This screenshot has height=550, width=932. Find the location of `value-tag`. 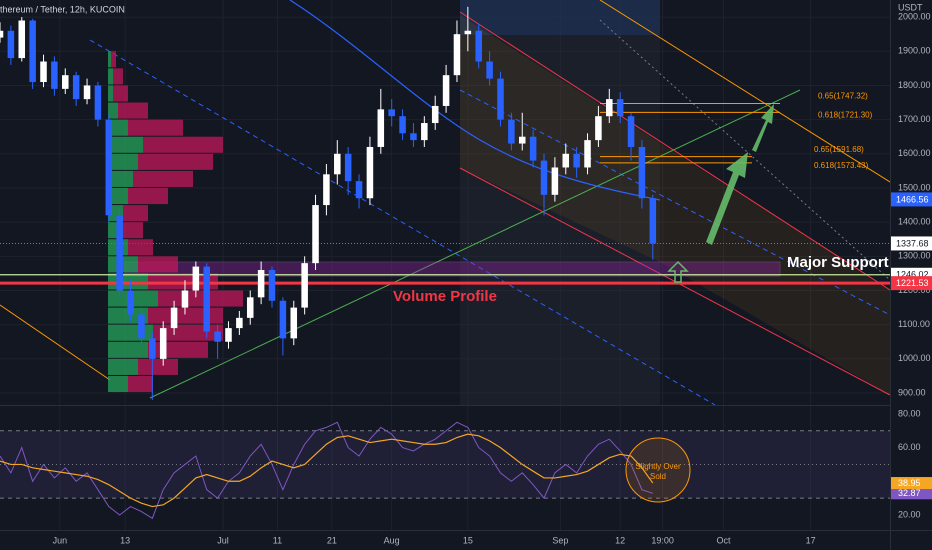

value-tag is located at coordinates (911, 483).